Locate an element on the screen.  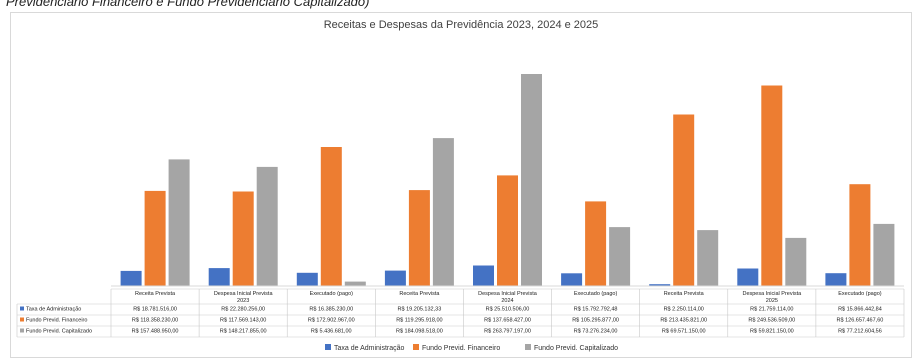
legend-label: Fundo Previd. Capitalizado is located at coordinates (576, 348).